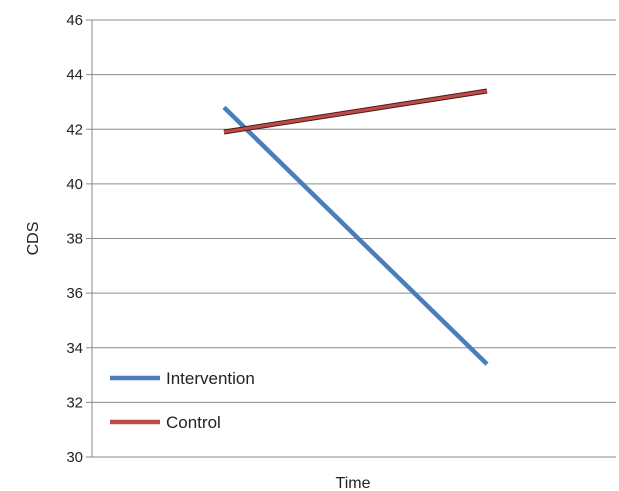 This screenshot has height=491, width=619. What do you see at coordinates (74, 293) in the screenshot?
I see `y-tick-label: 36` at bounding box center [74, 293].